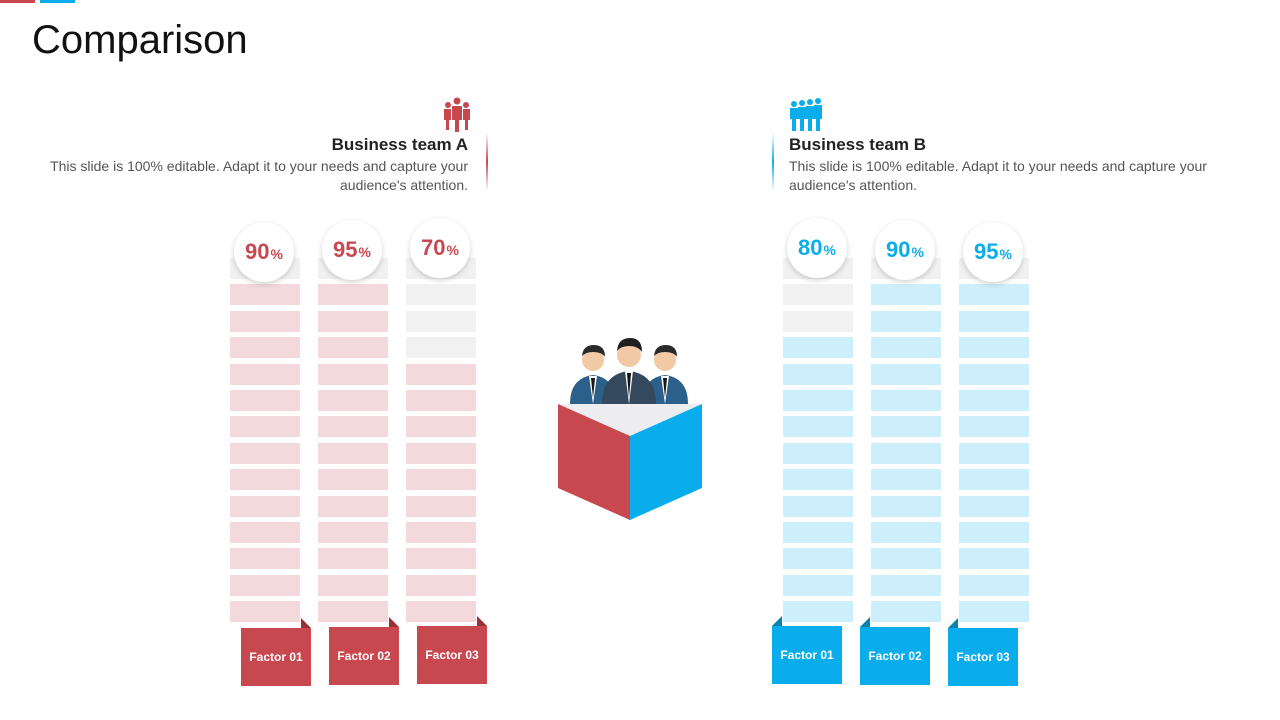  What do you see at coordinates (399, 144) in the screenshot?
I see `team-a-heading: Business team A` at bounding box center [399, 144].